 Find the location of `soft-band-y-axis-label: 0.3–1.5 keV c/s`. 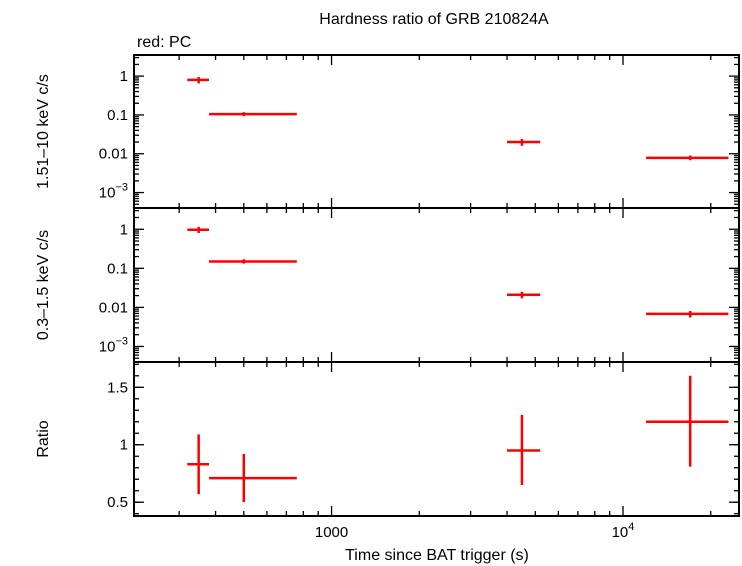

soft-band-y-axis-label: 0.3–1.5 keV c/s is located at coordinates (43, 285).